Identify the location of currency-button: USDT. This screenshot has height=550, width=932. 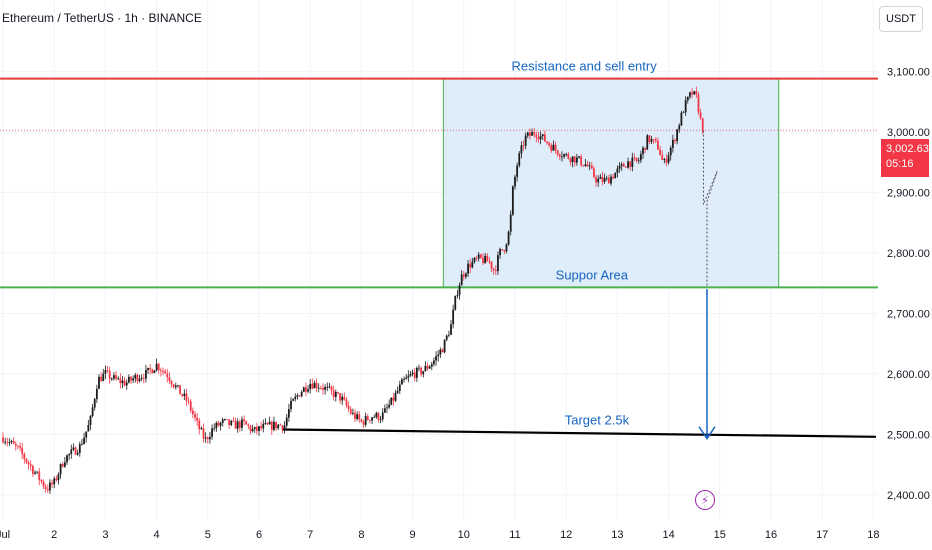
(901, 19).